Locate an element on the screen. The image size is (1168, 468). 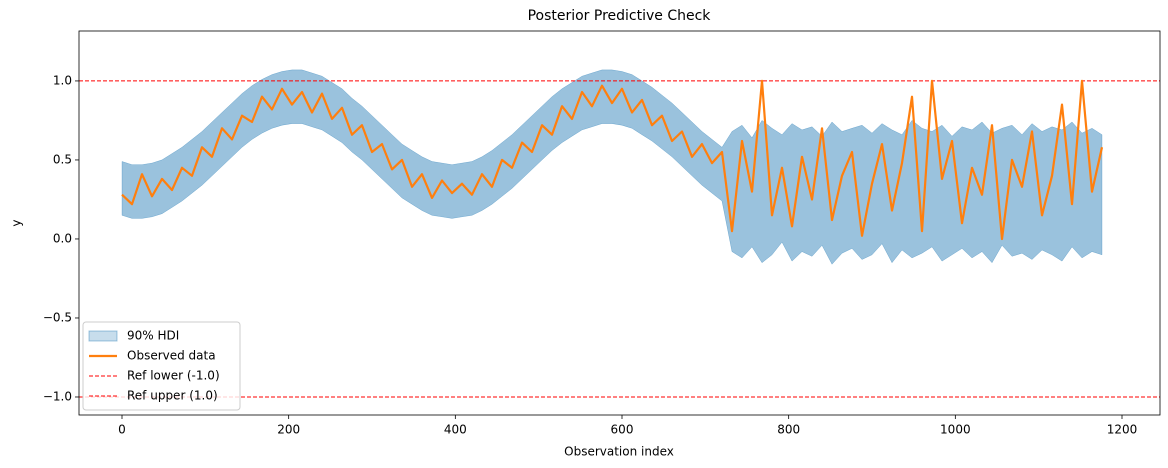
legend-swatch is located at coordinates (103, 336).